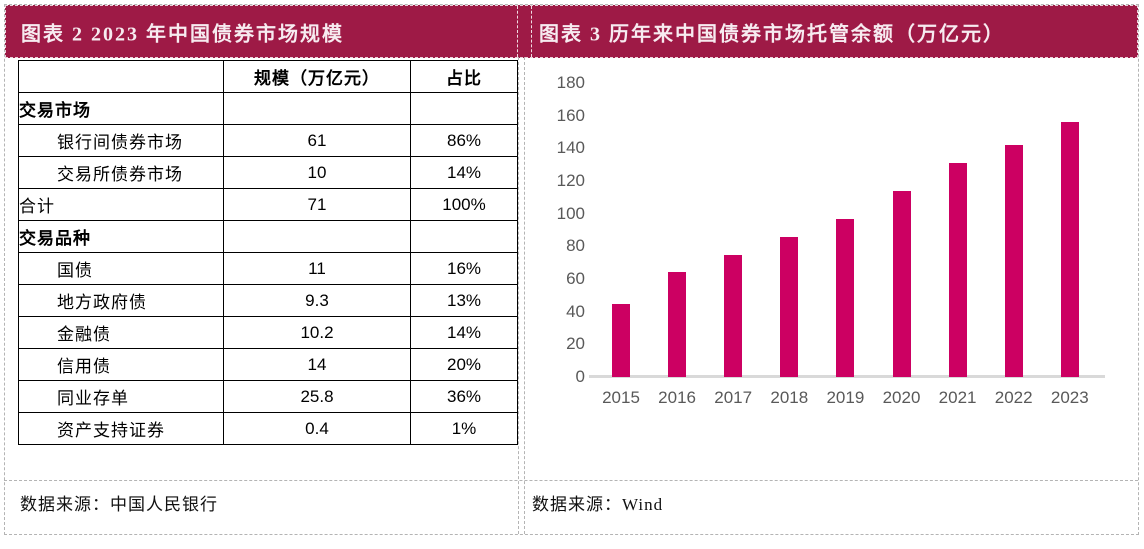  I want to click on row-label-cell: 合计, so click(121, 204).